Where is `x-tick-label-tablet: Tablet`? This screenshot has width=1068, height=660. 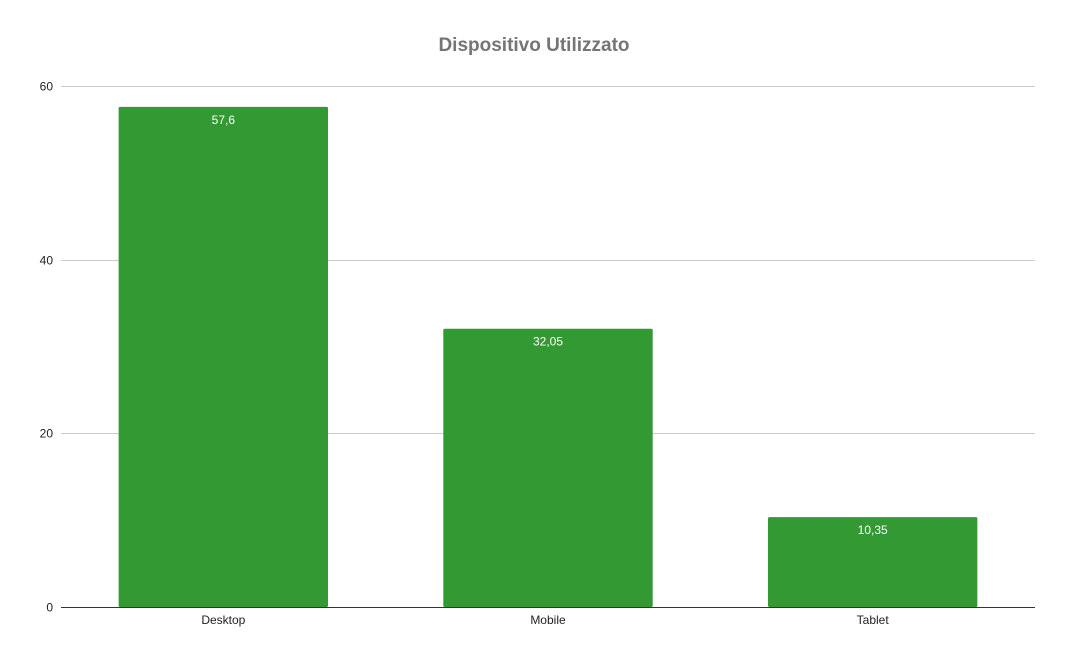 x-tick-label-tablet: Tablet is located at coordinates (873, 620).